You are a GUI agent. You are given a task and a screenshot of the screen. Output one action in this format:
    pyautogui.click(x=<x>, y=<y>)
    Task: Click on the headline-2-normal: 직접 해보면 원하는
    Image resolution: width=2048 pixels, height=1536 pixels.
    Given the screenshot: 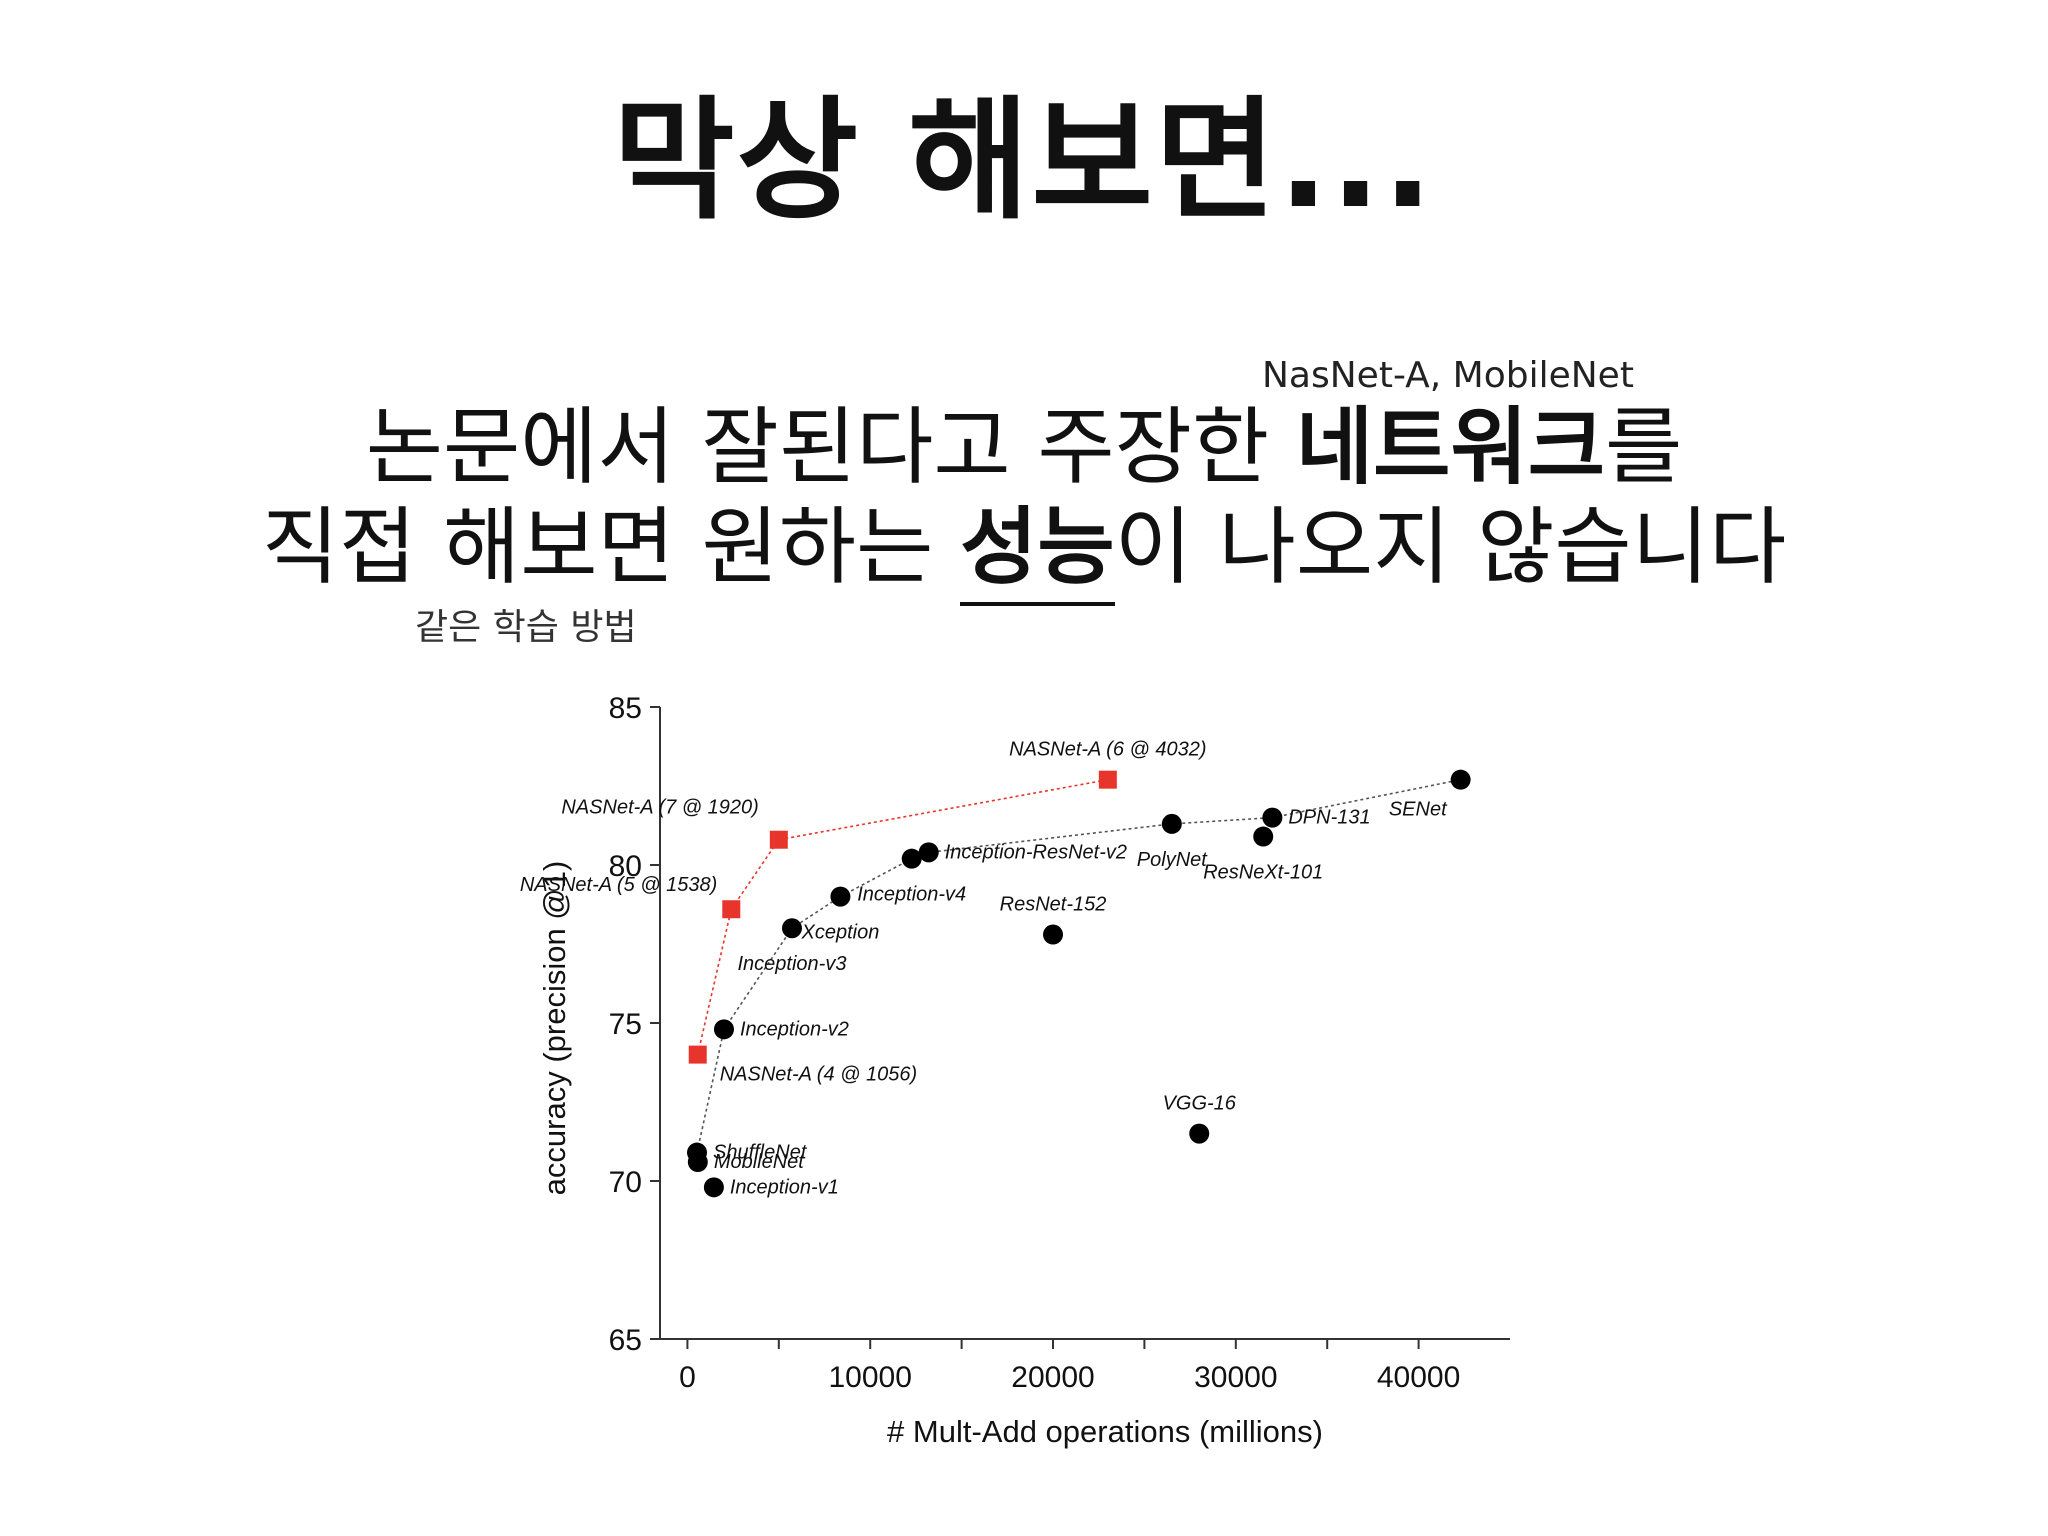 What is the action you would take?
    pyautogui.click(x=611, y=547)
    